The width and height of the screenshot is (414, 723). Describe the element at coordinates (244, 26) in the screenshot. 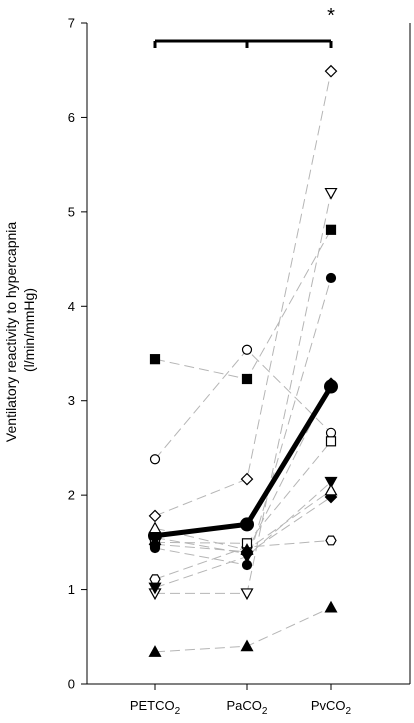

I see `significance-bracket: *` at that location.